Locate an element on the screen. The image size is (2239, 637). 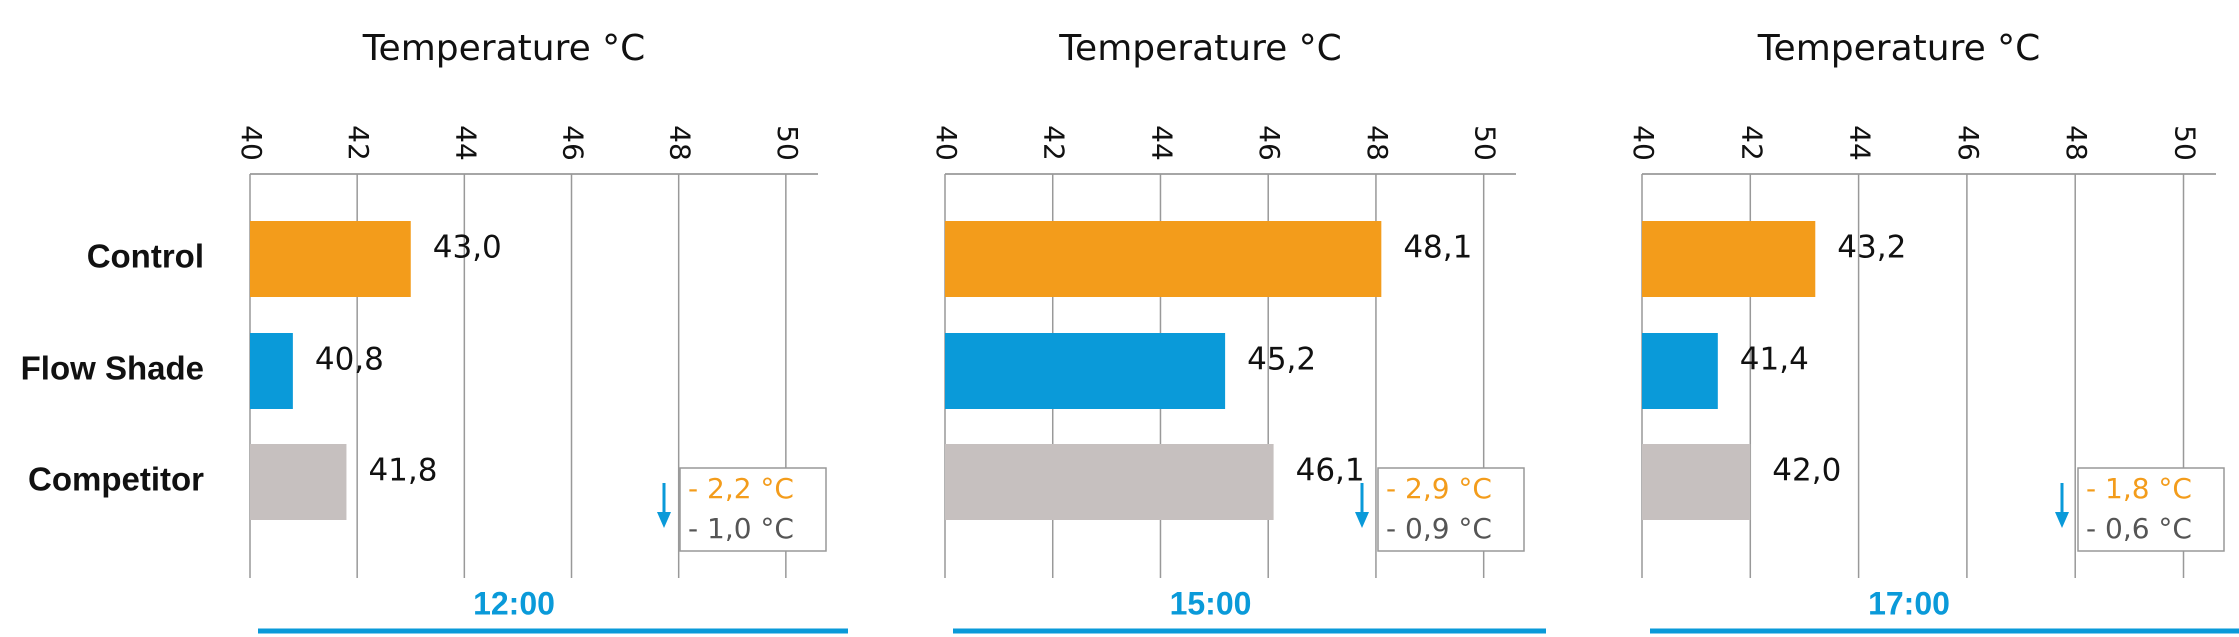
value-label: 42,0 is located at coordinates (1806, 471).